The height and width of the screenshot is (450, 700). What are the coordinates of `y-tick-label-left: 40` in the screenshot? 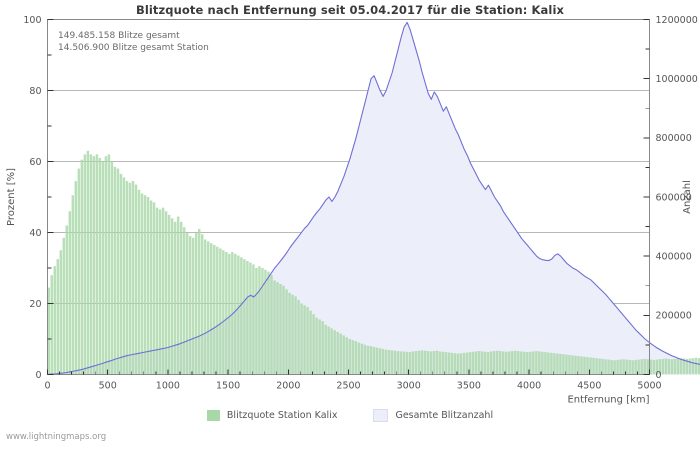 It's located at (35, 233).